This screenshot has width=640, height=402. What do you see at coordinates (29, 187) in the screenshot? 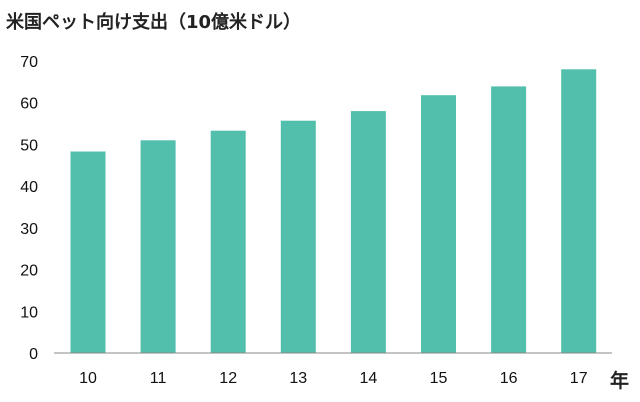
I see `y-tick-label: 40` at bounding box center [29, 187].